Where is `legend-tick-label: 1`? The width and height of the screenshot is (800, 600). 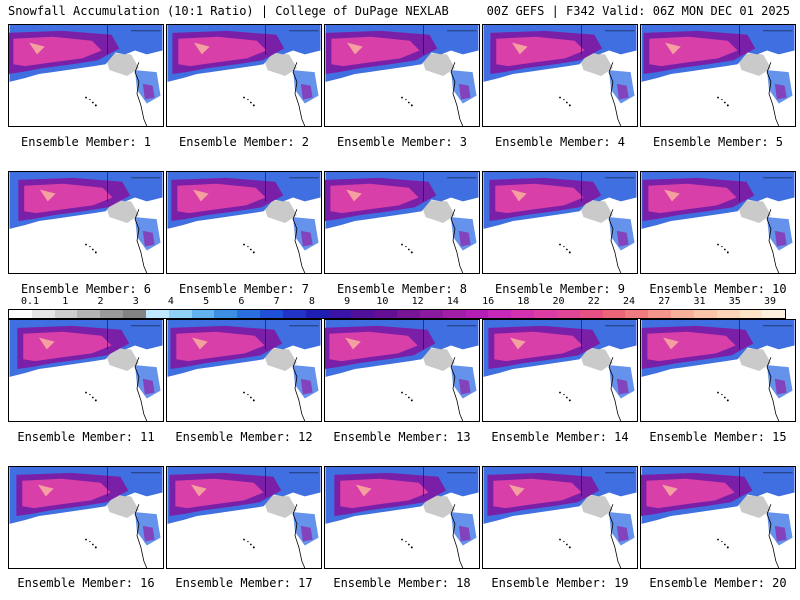 legend-tick-label: 1 is located at coordinates (65, 301).